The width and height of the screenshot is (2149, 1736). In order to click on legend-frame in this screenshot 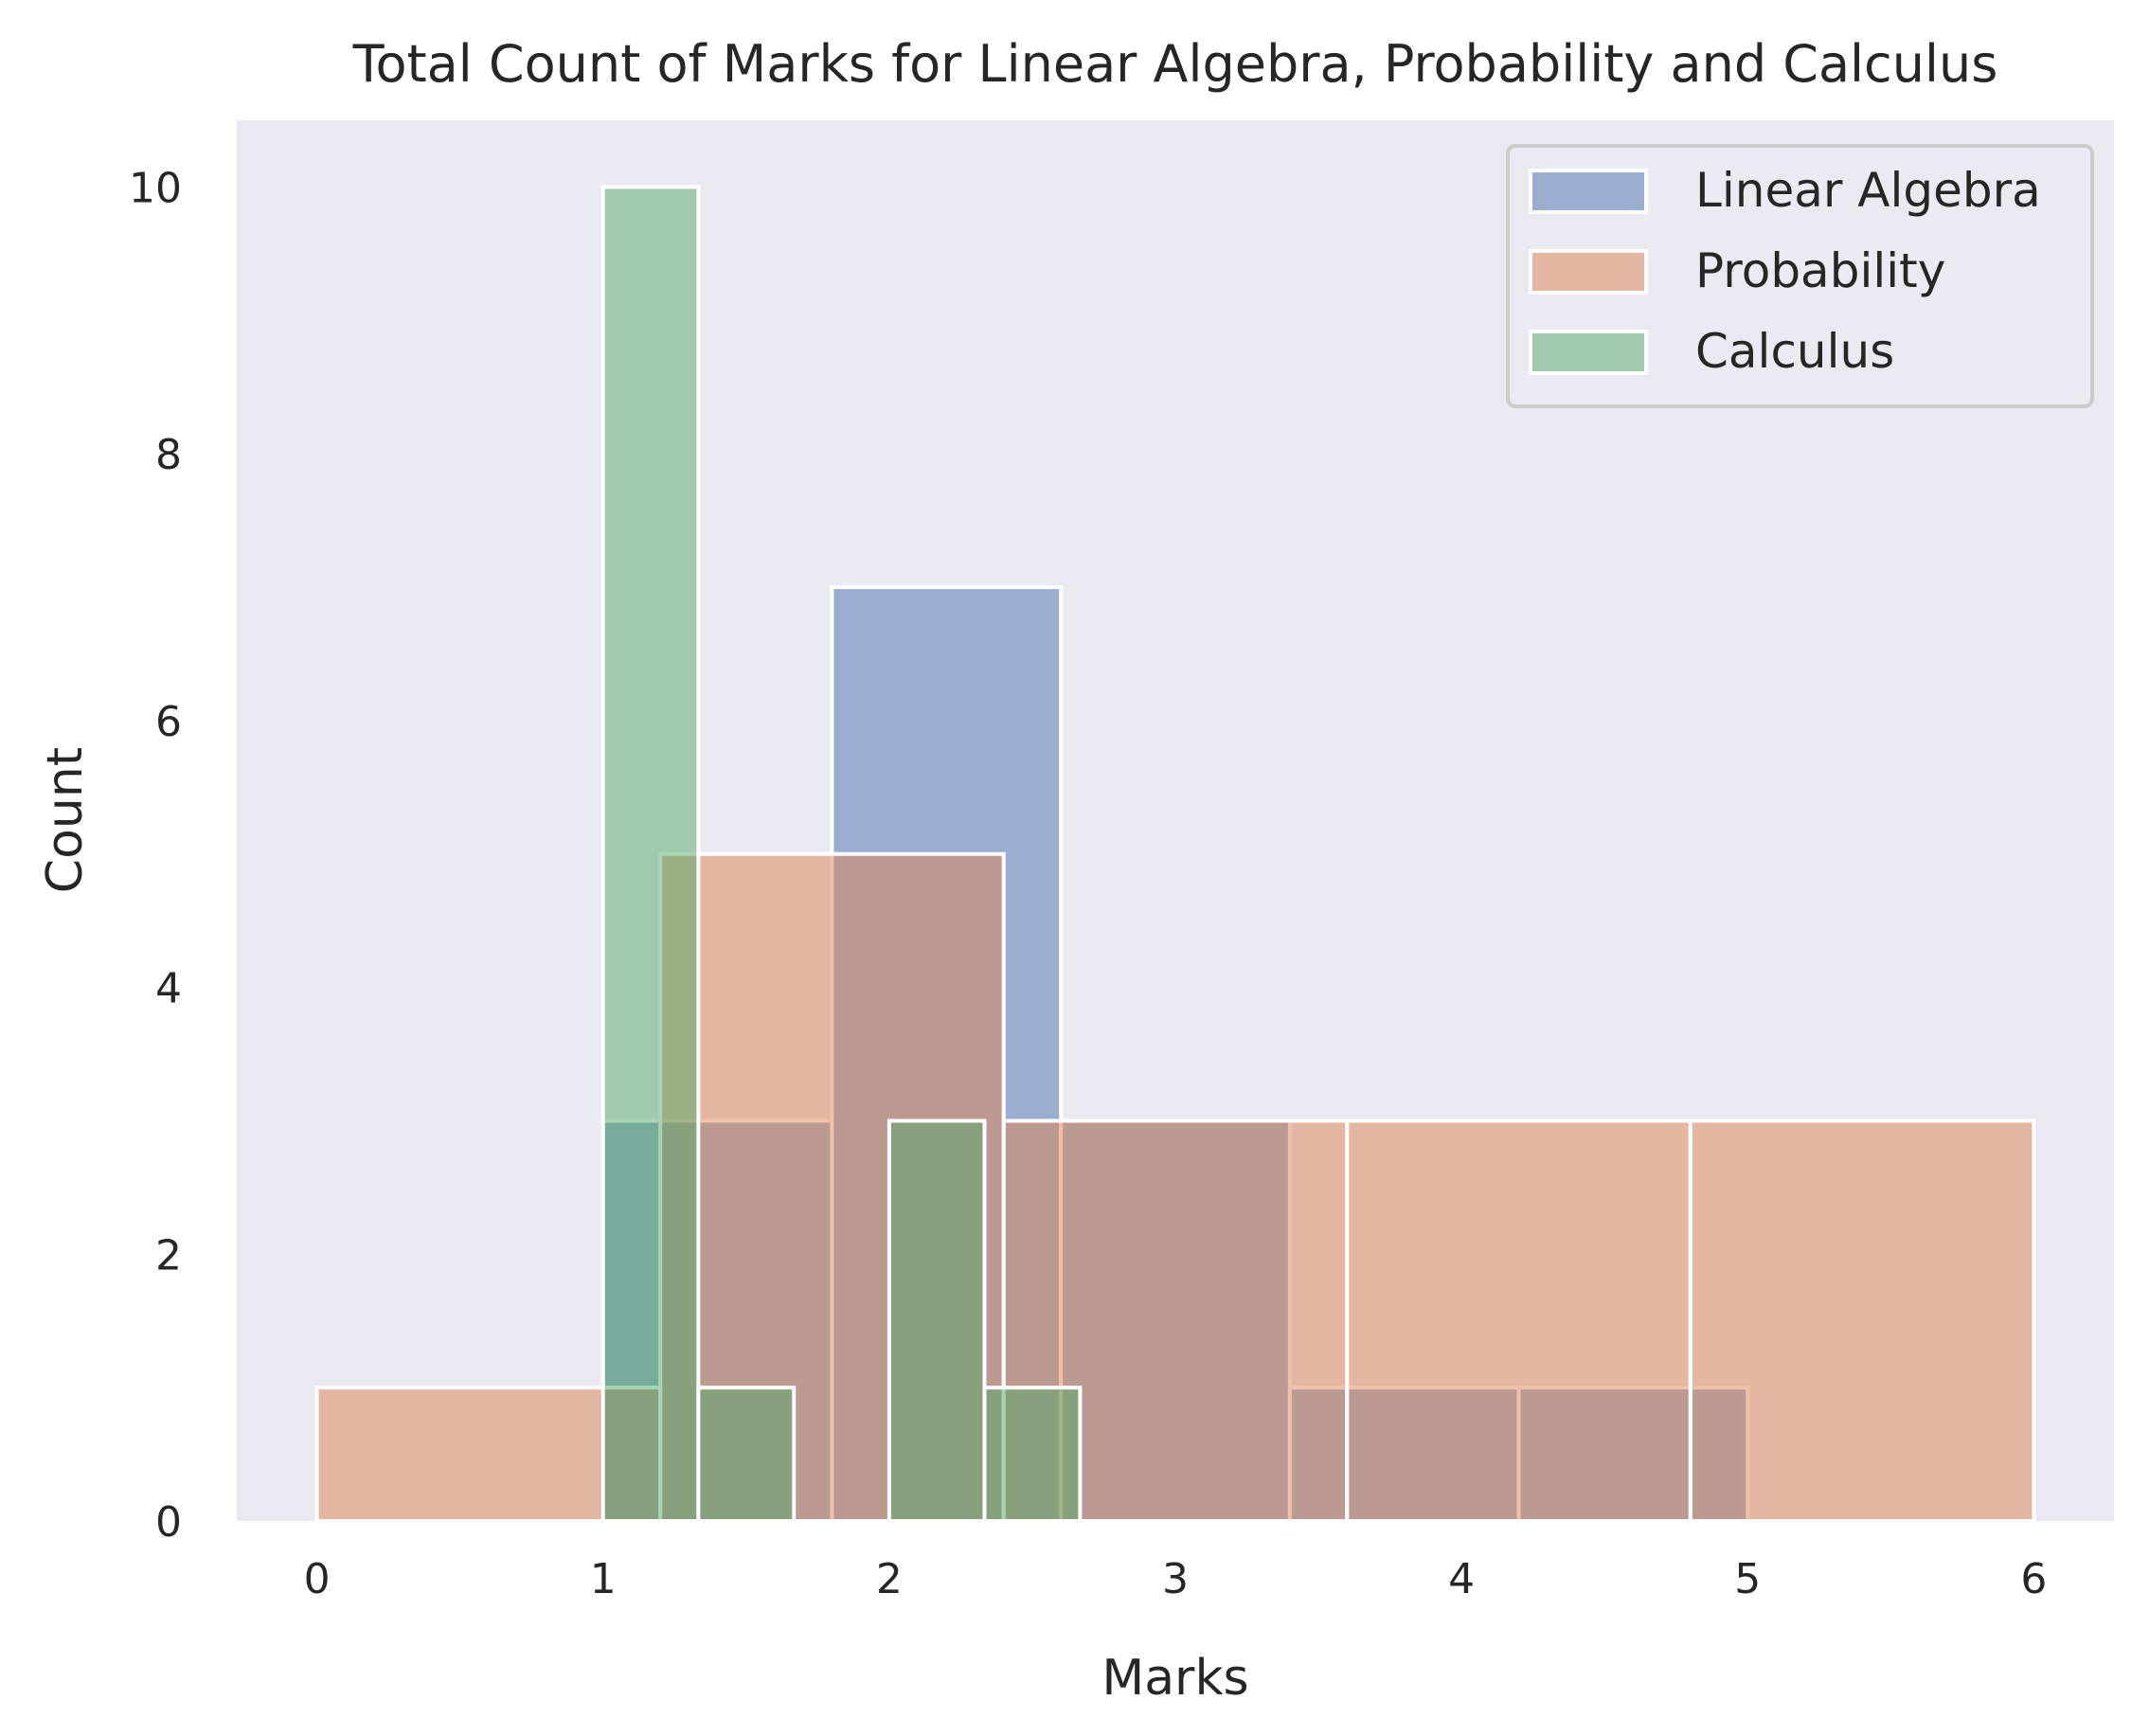, I will do `click(1800, 276)`.